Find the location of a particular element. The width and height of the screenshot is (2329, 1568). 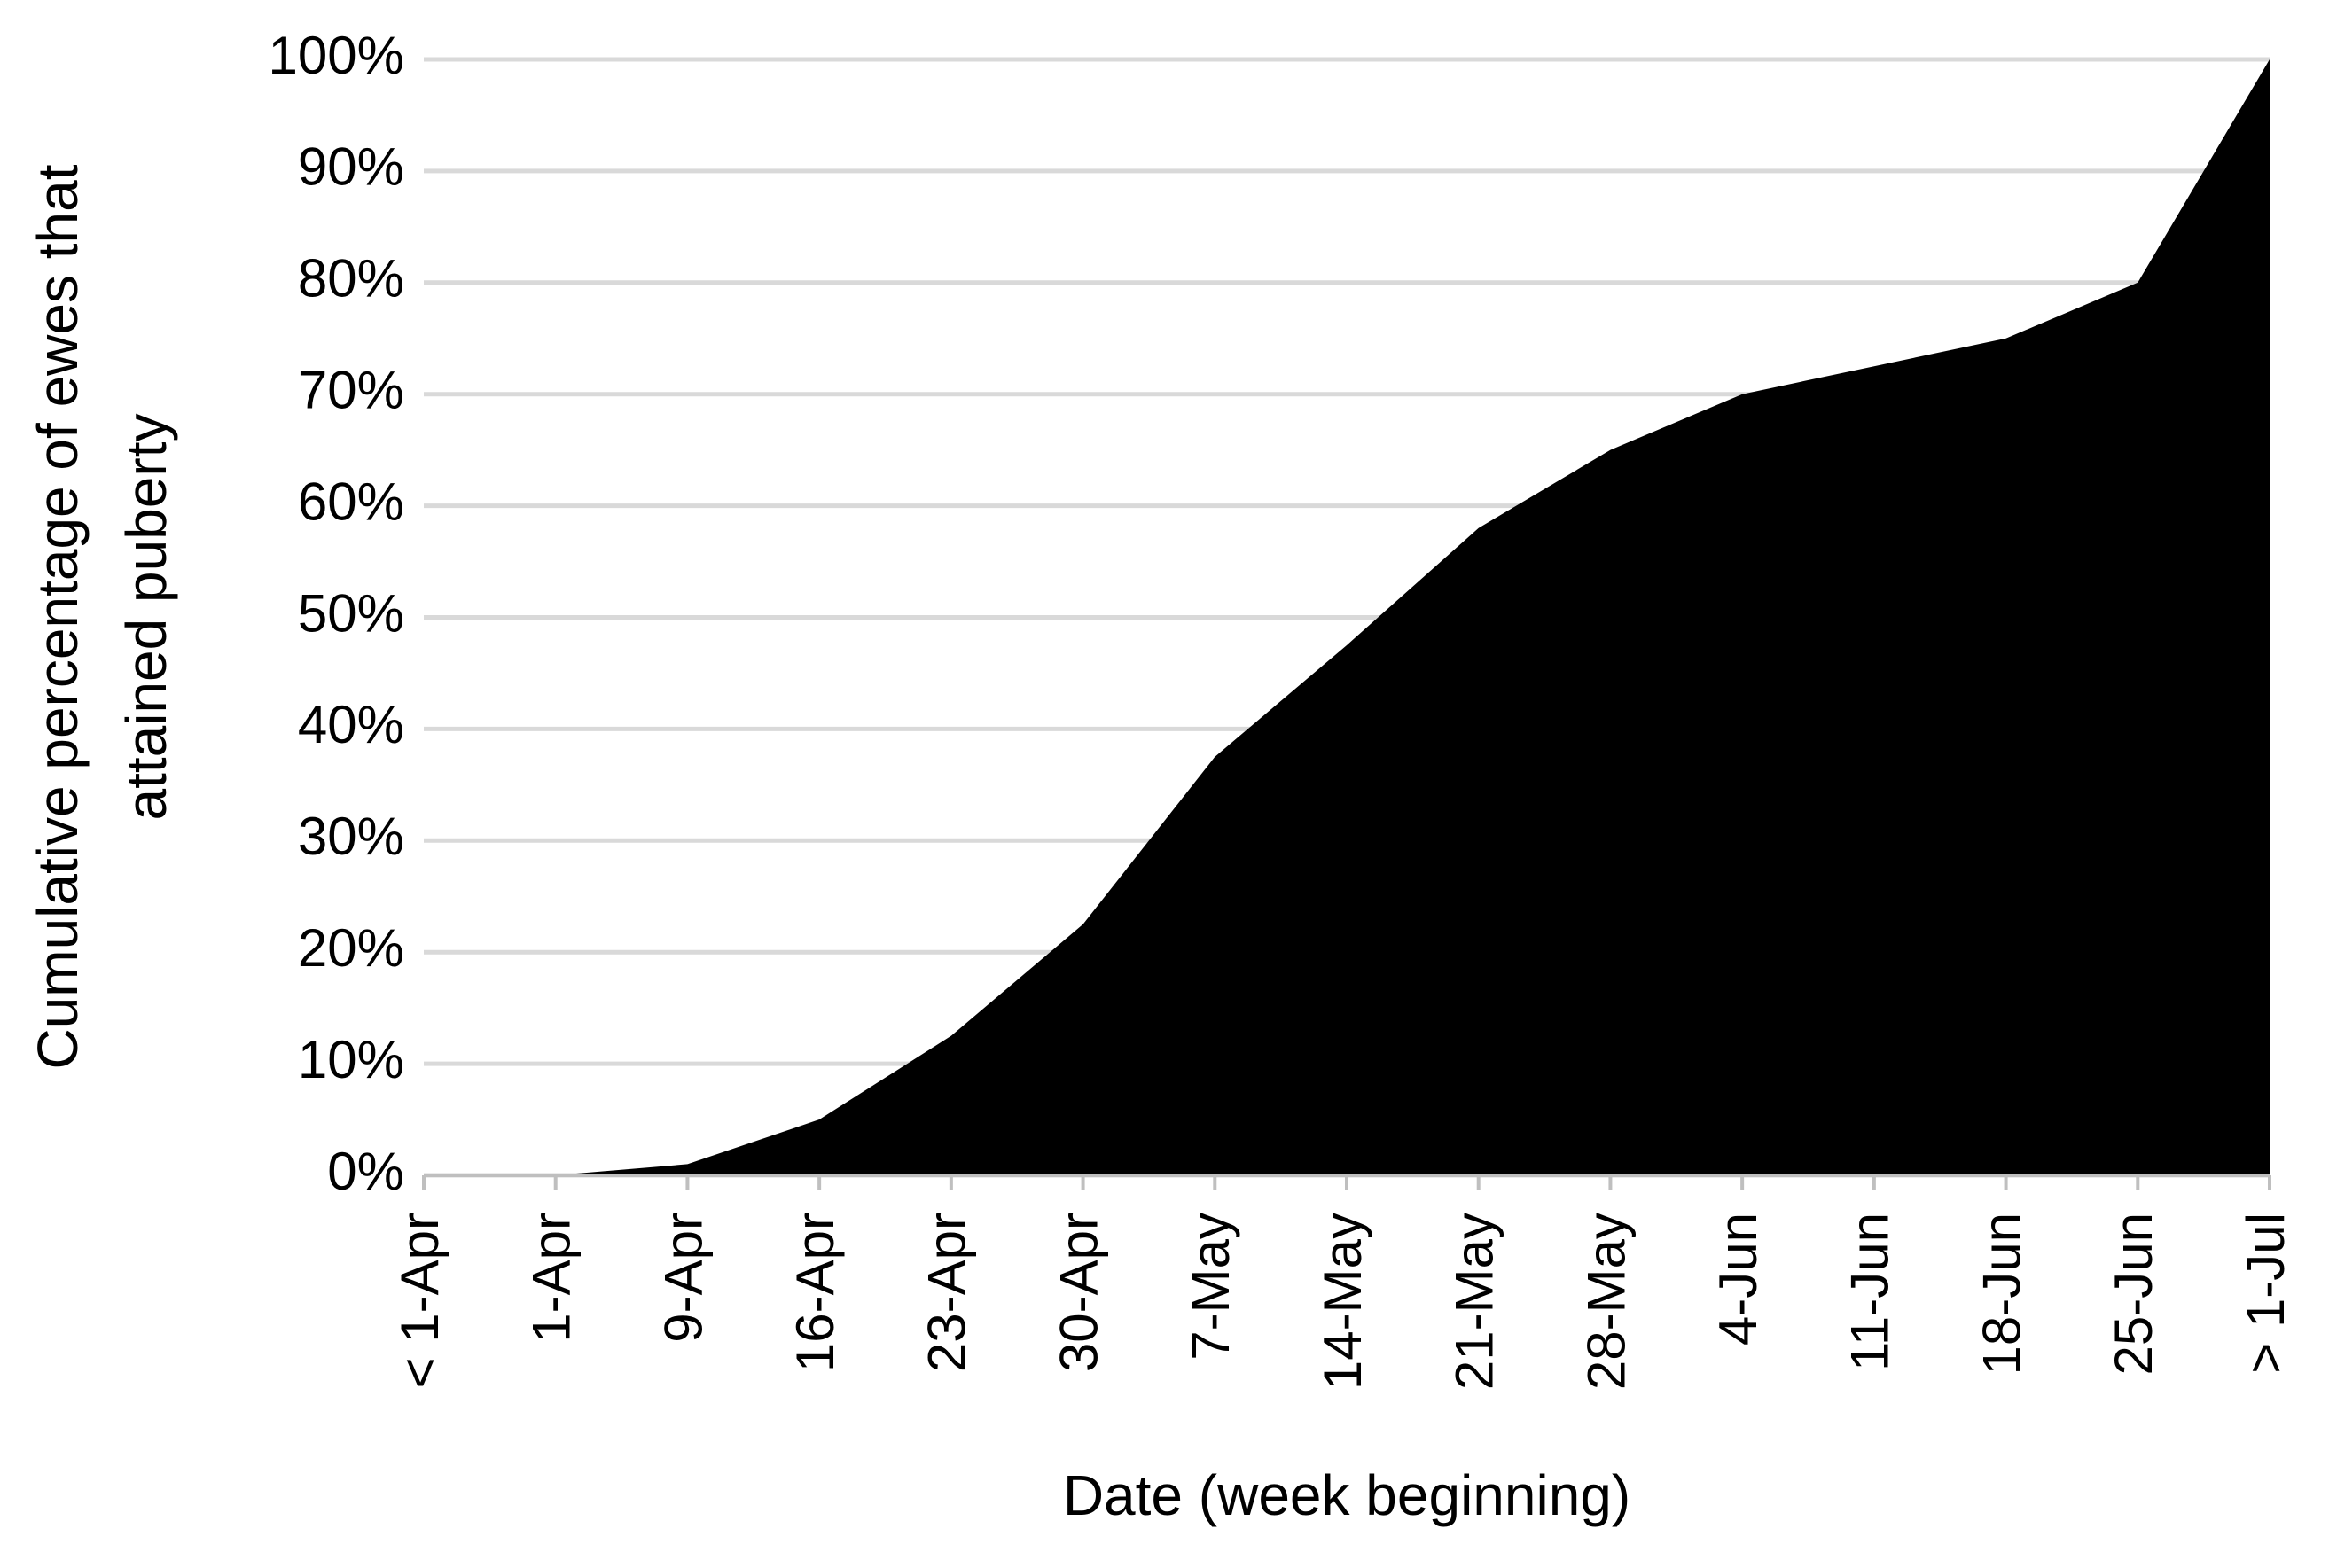

x-tick-label: 18-Jun is located at coordinates (2001, 1294).